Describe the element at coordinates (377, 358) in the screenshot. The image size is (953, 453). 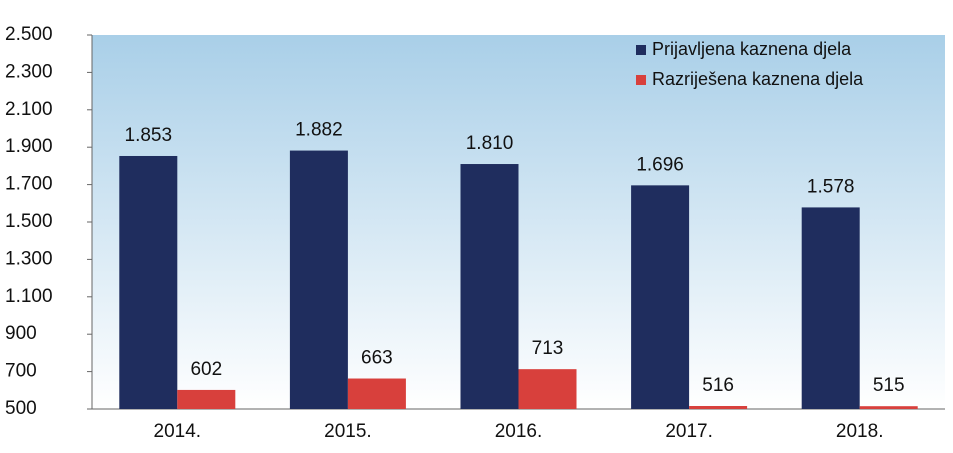
I see `data-label: 663` at that location.